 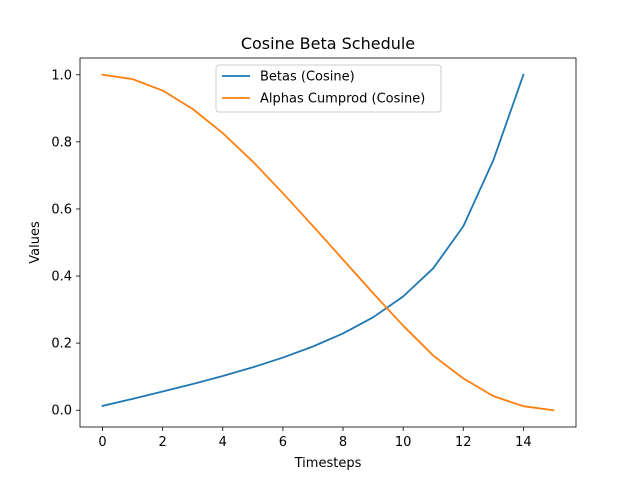 What do you see at coordinates (223, 442) in the screenshot?
I see `x-tick-label: 4` at bounding box center [223, 442].